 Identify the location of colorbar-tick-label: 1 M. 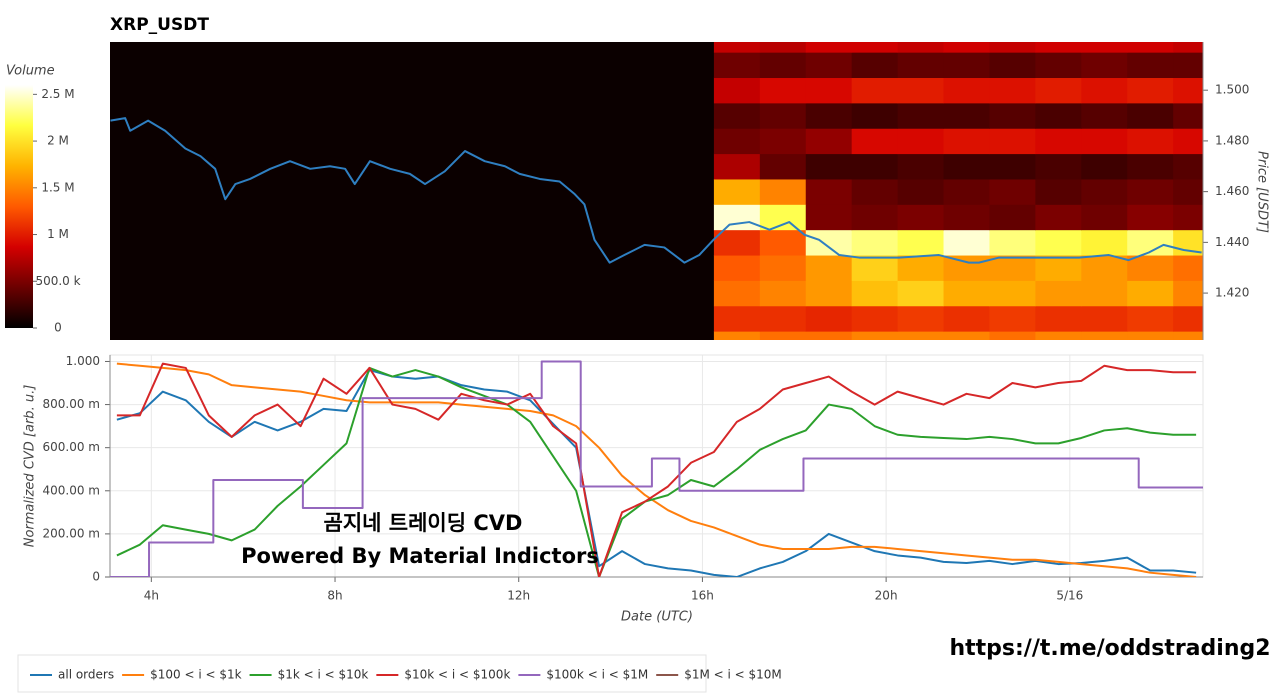
(58, 234).